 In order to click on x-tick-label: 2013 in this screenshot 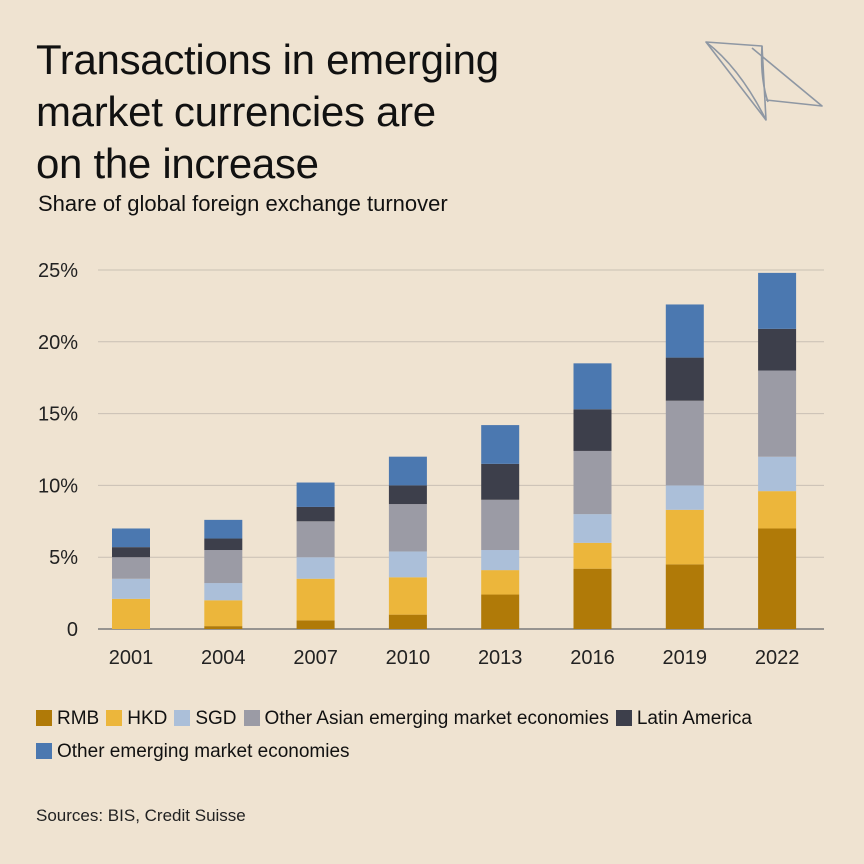, I will do `click(500, 658)`.